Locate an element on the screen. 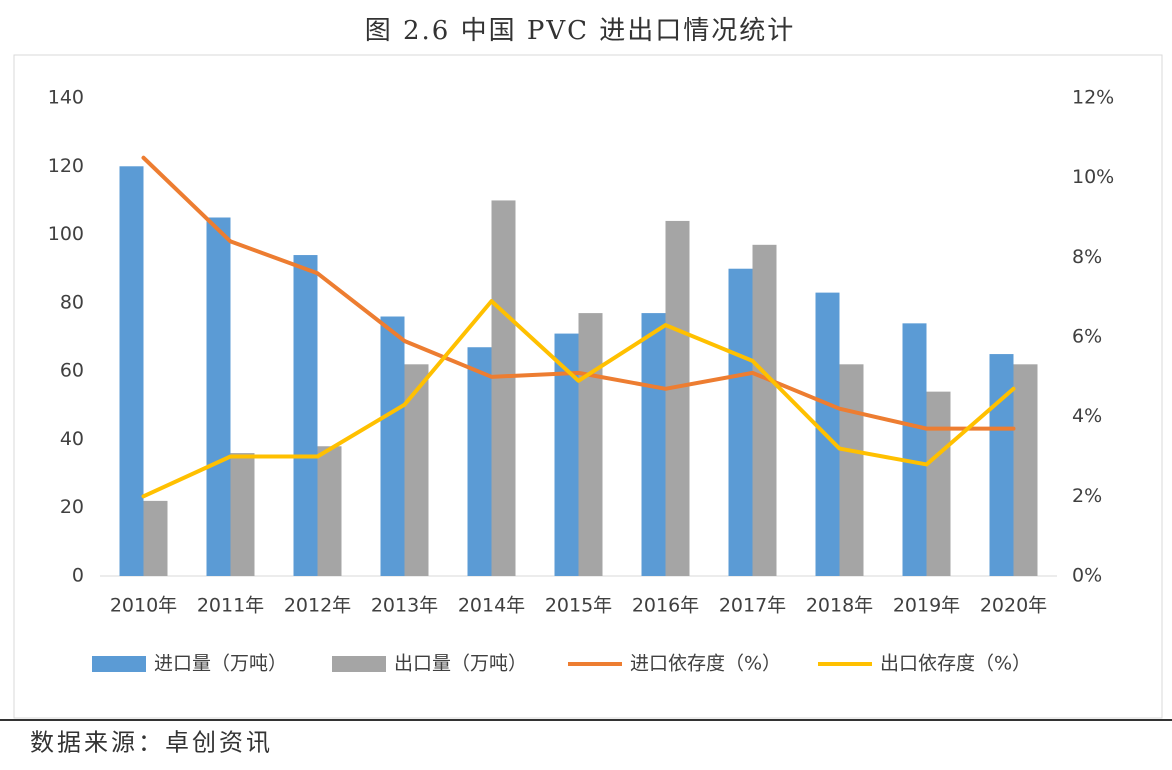  y2-tick-label: 12% is located at coordinates (1093, 98).